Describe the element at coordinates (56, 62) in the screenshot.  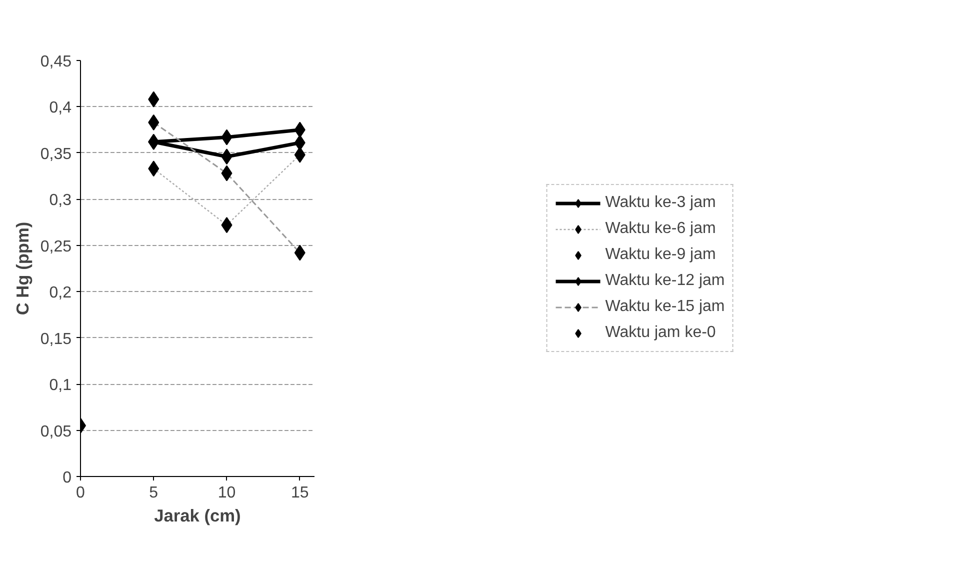
I see `y-tick-label: 0,45` at that location.